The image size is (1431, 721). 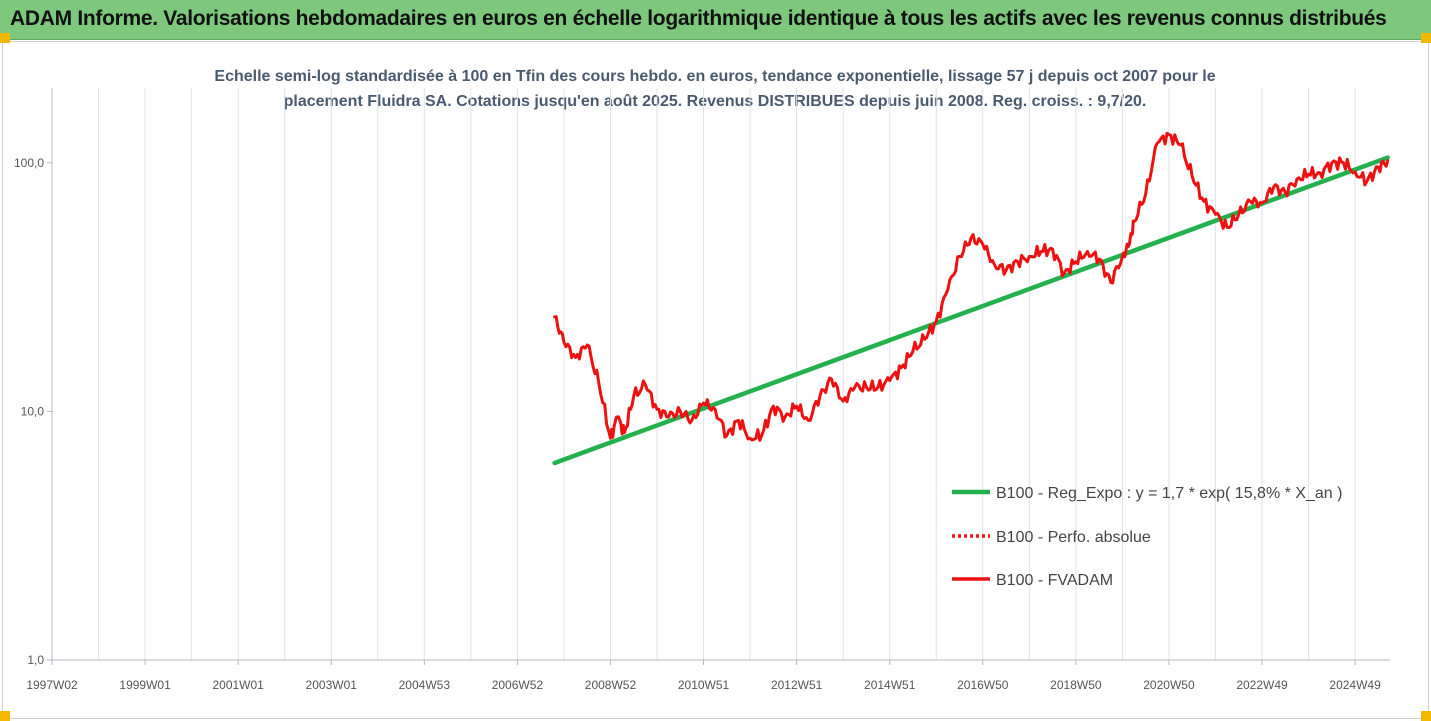 I want to click on y-tick-label: 1,0, so click(x=35, y=660).